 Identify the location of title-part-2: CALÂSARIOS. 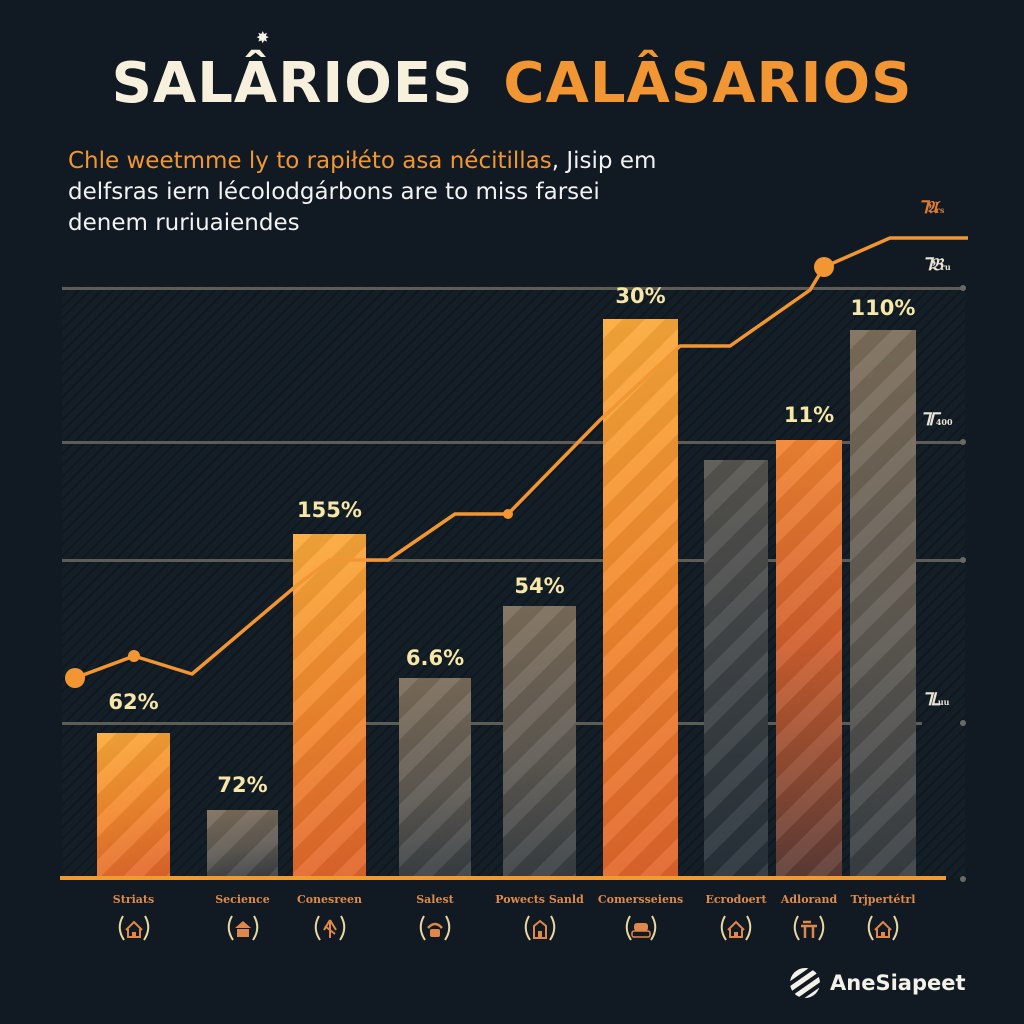
(708, 83).